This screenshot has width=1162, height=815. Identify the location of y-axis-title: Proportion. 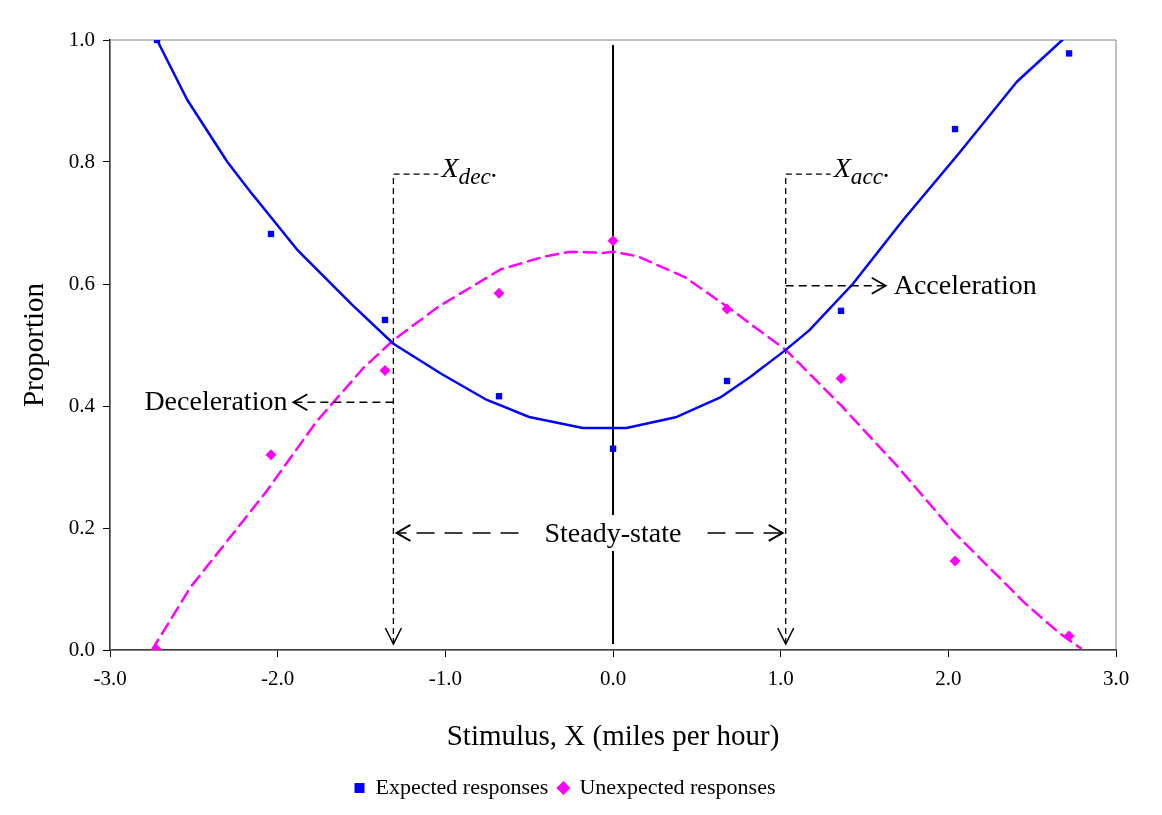
(33, 345).